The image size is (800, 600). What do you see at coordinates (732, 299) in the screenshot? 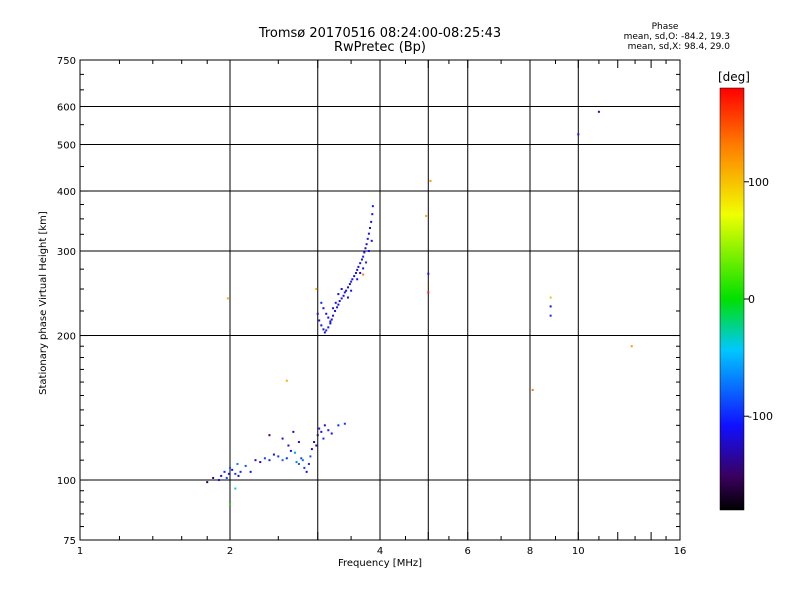
I see `colorbar` at bounding box center [732, 299].